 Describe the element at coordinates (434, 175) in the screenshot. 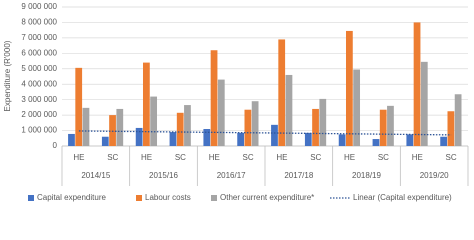

I see `group-label: 2019/20` at that location.